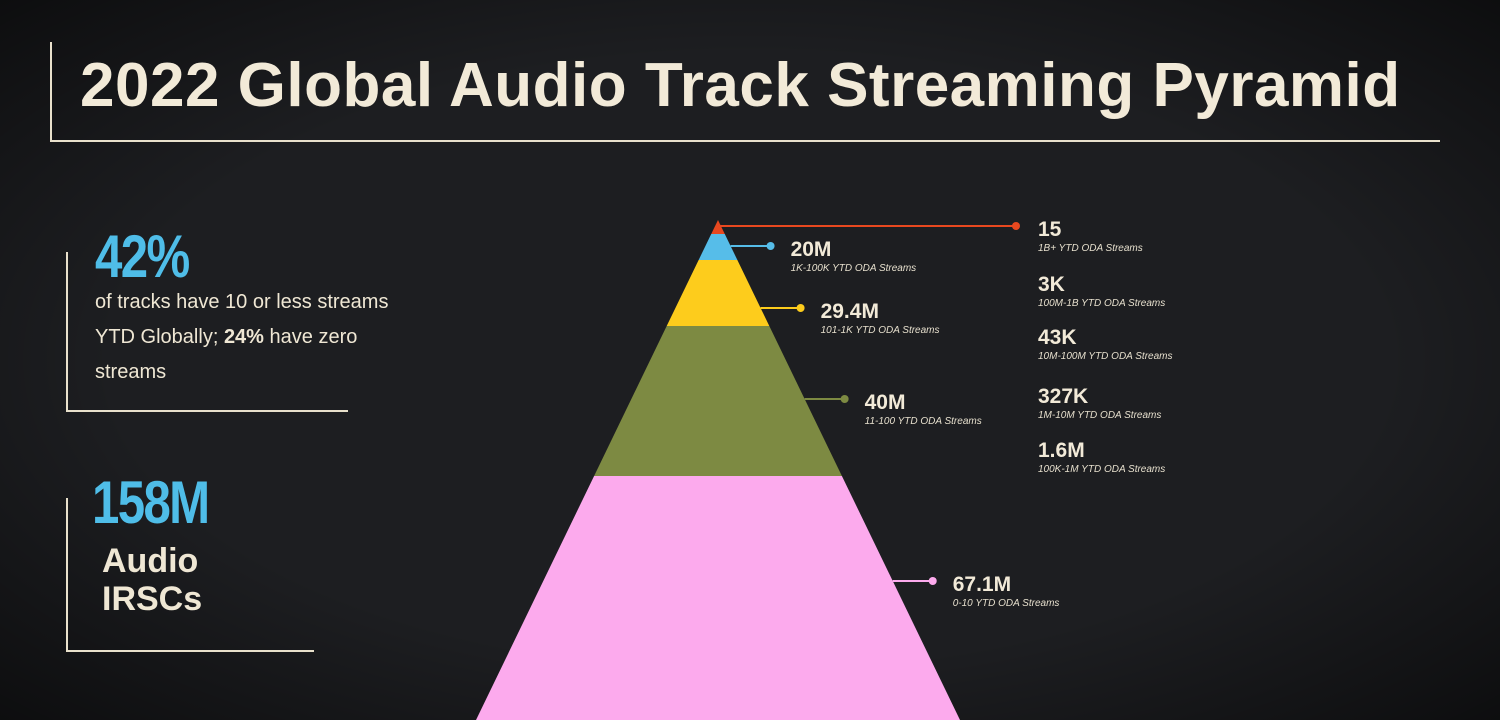 The width and height of the screenshot is (1500, 720). I want to click on tier-band-101-1k, so click(718, 293).